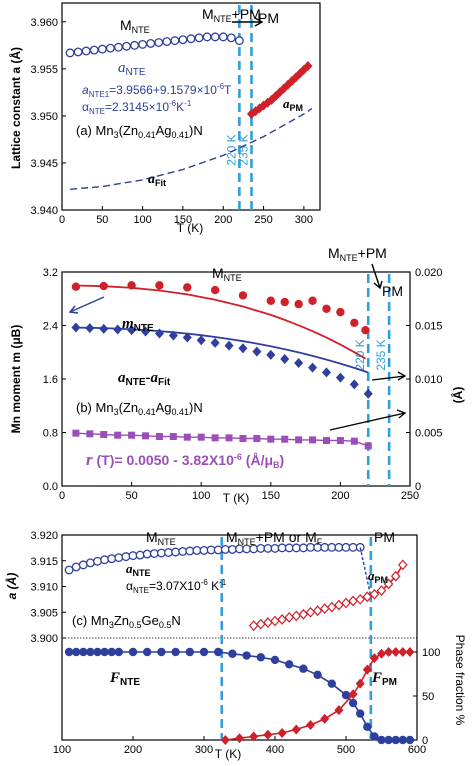 This screenshot has width=474, height=766. Describe the element at coordinates (231, 15) in the screenshot. I see `panel-a-phase-mix: MNTE+PM` at that location.